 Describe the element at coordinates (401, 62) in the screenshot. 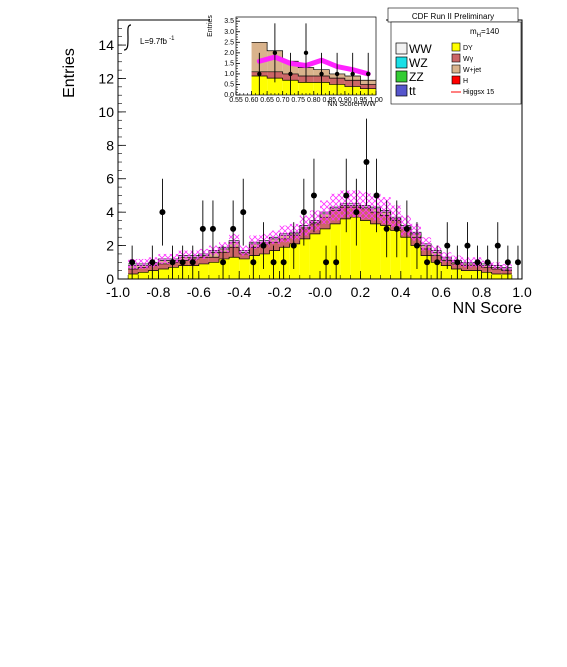

I see `legend-swatch-wz` at that location.